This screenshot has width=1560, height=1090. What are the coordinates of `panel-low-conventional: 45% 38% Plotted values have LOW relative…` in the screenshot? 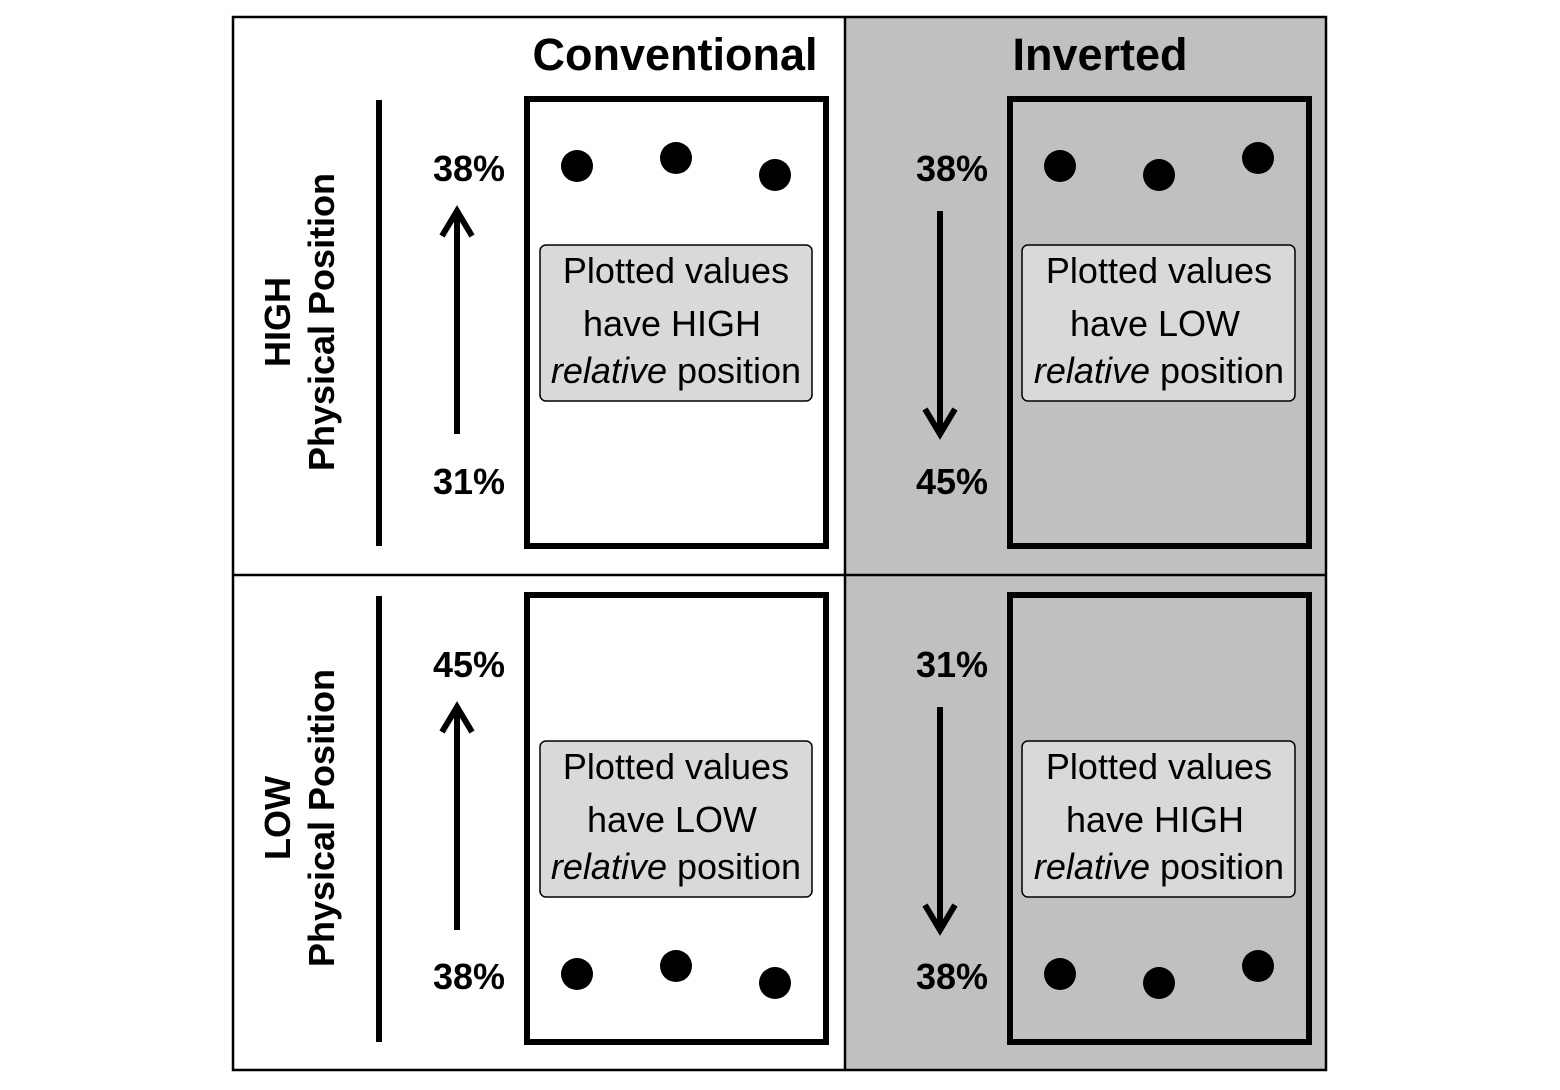 It's located at (631, 818).